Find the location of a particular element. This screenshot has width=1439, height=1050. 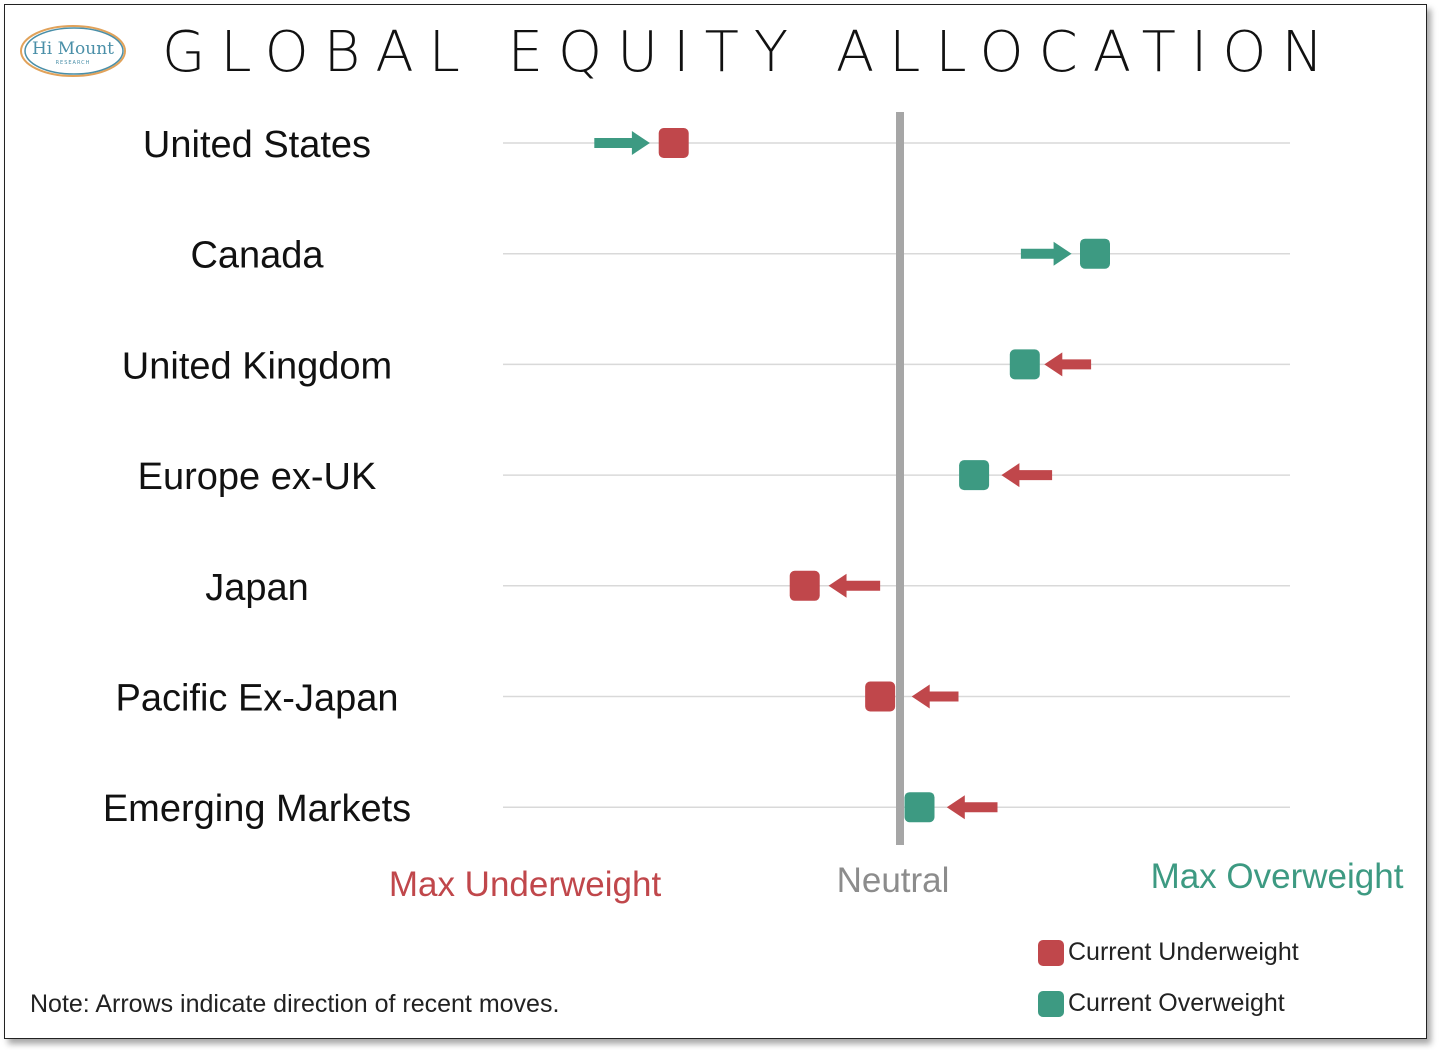

logo-subtext: RESEARCH is located at coordinates (73, 63).